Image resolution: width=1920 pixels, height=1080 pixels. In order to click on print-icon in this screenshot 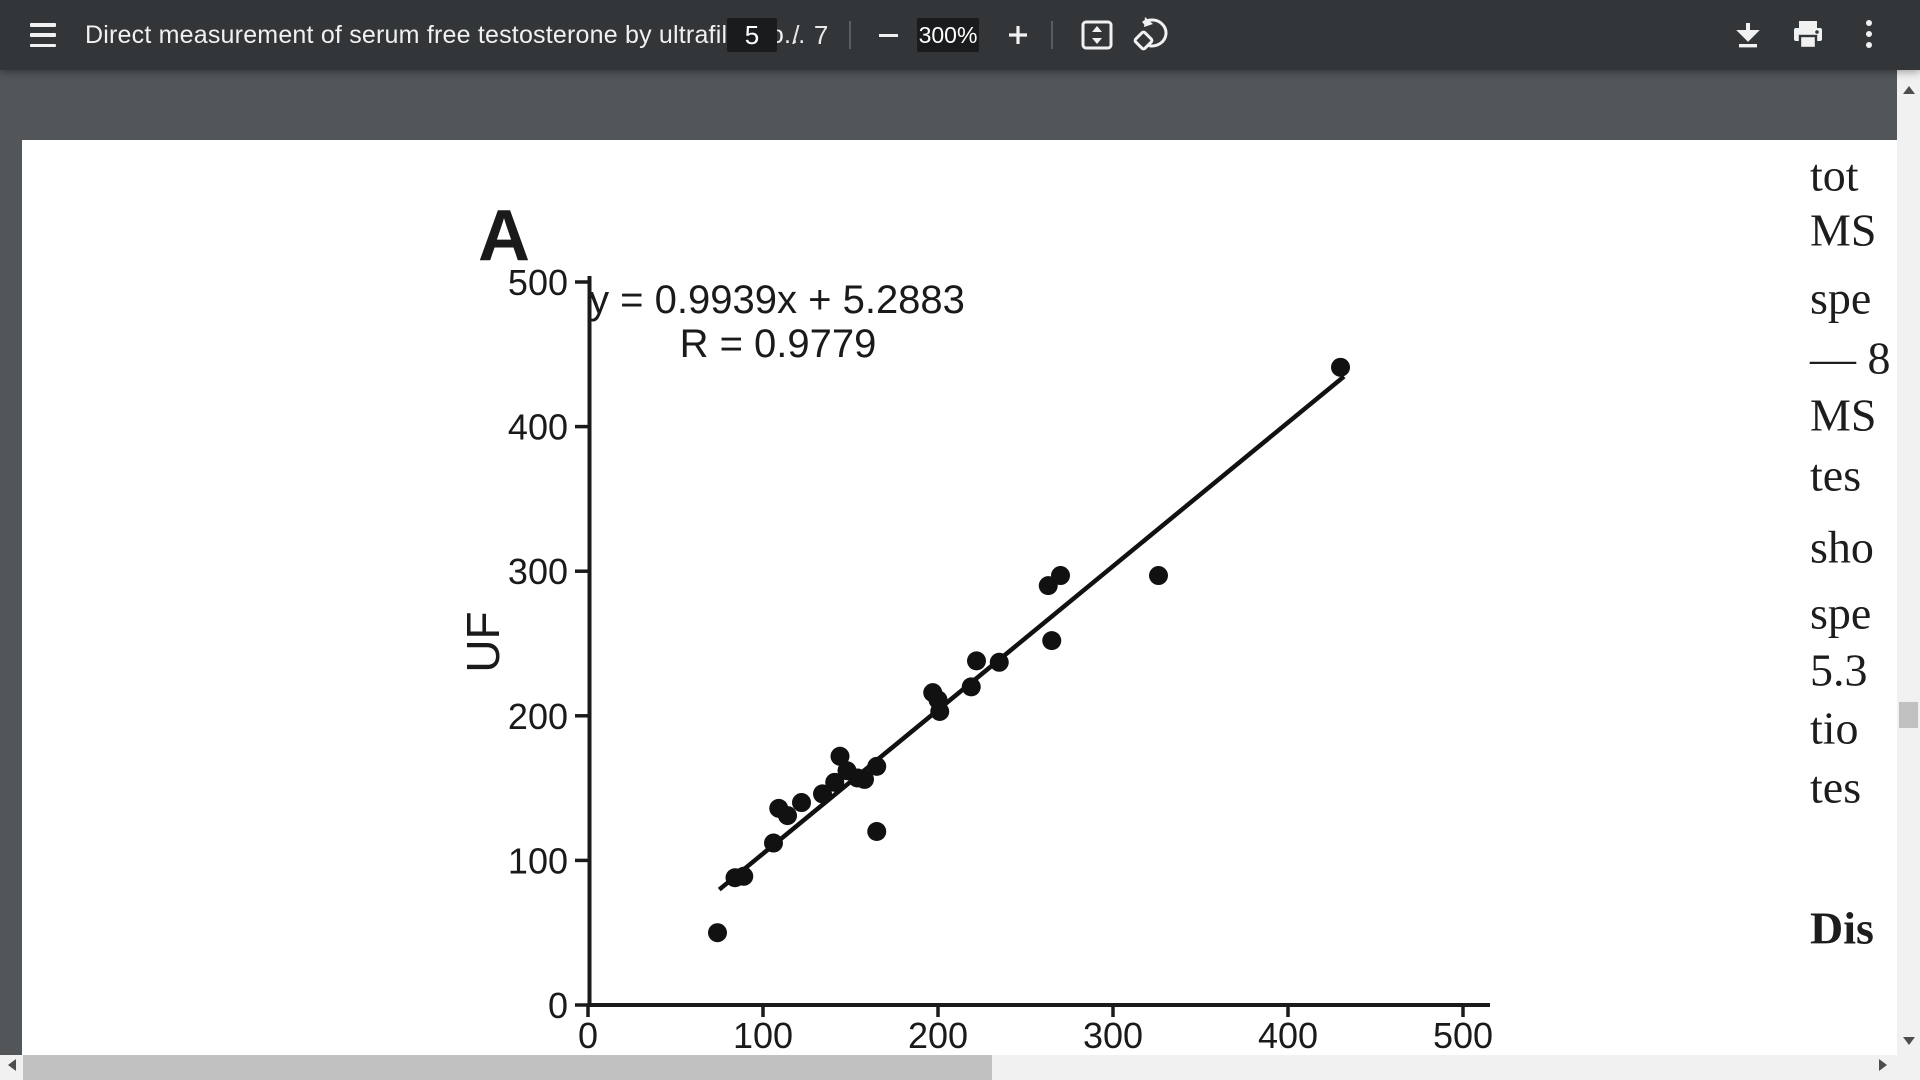, I will do `click(1808, 35)`.